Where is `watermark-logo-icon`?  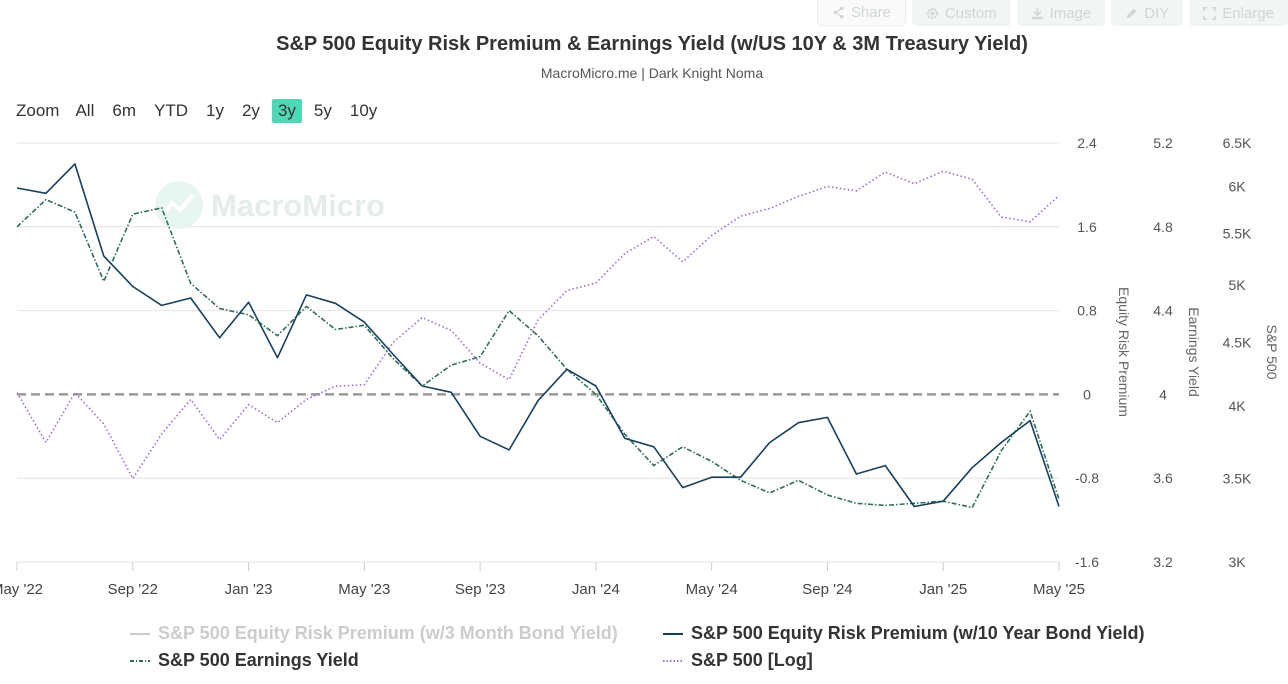
watermark-logo-icon is located at coordinates (179, 205).